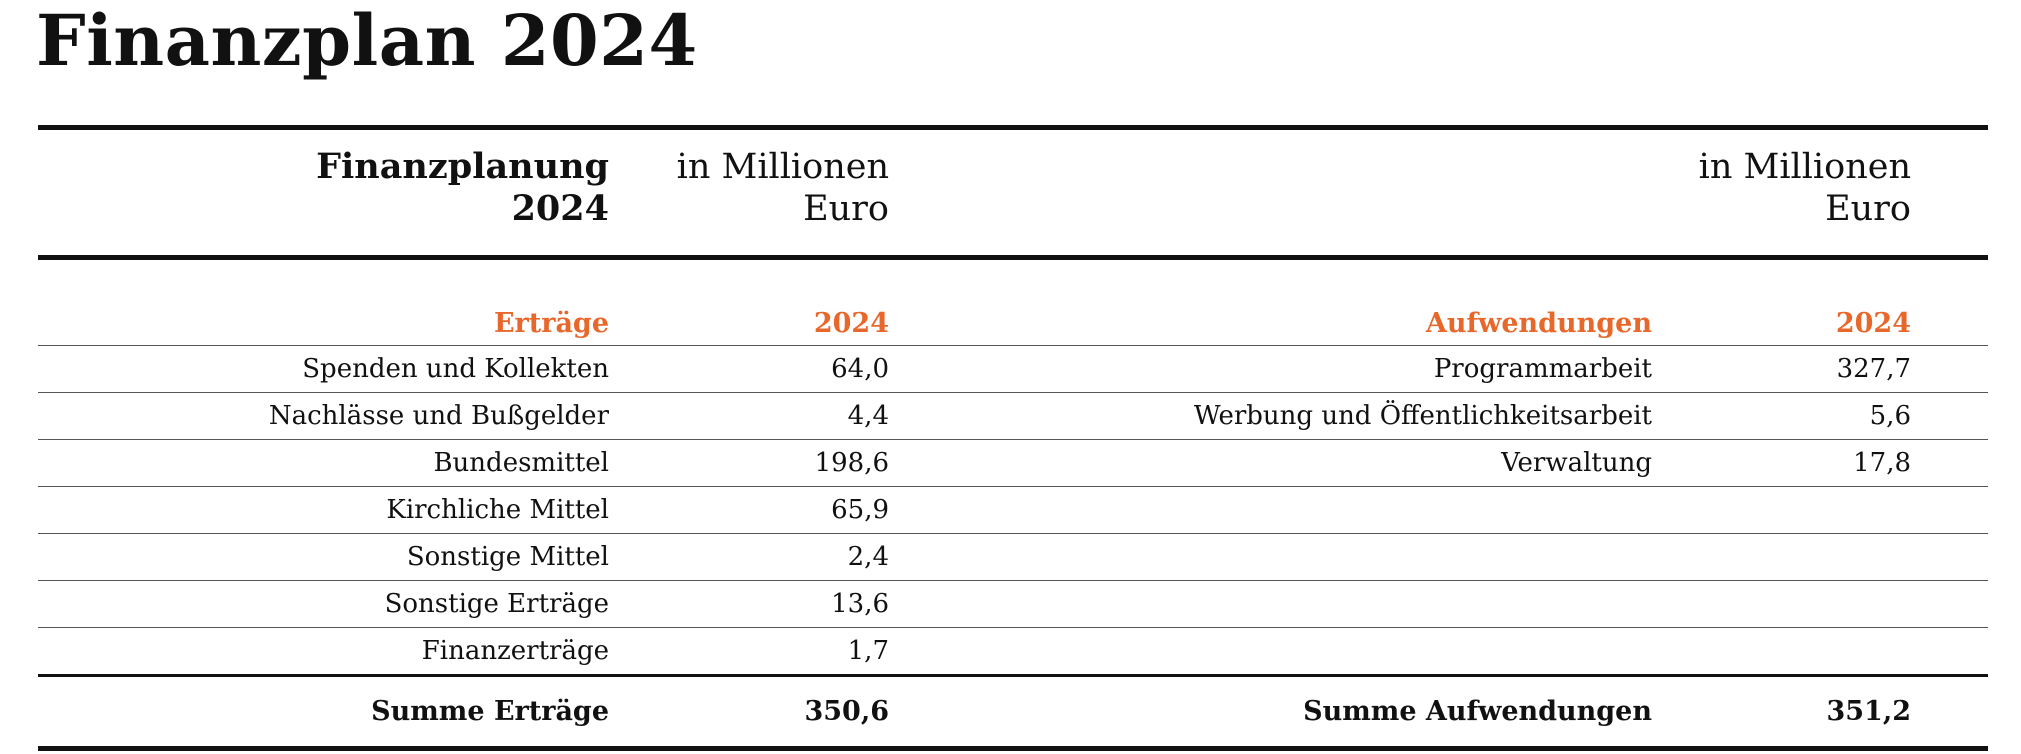 Image resolution: width=2021 pixels, height=754 pixels. Describe the element at coordinates (1781, 369) in the screenshot. I see `expense-value: 327,7` at that location.